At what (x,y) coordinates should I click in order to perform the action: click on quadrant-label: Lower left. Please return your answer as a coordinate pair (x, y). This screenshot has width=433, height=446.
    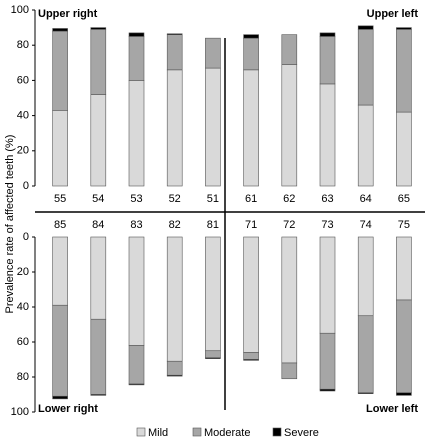
    Looking at the image, I should click on (392, 409).